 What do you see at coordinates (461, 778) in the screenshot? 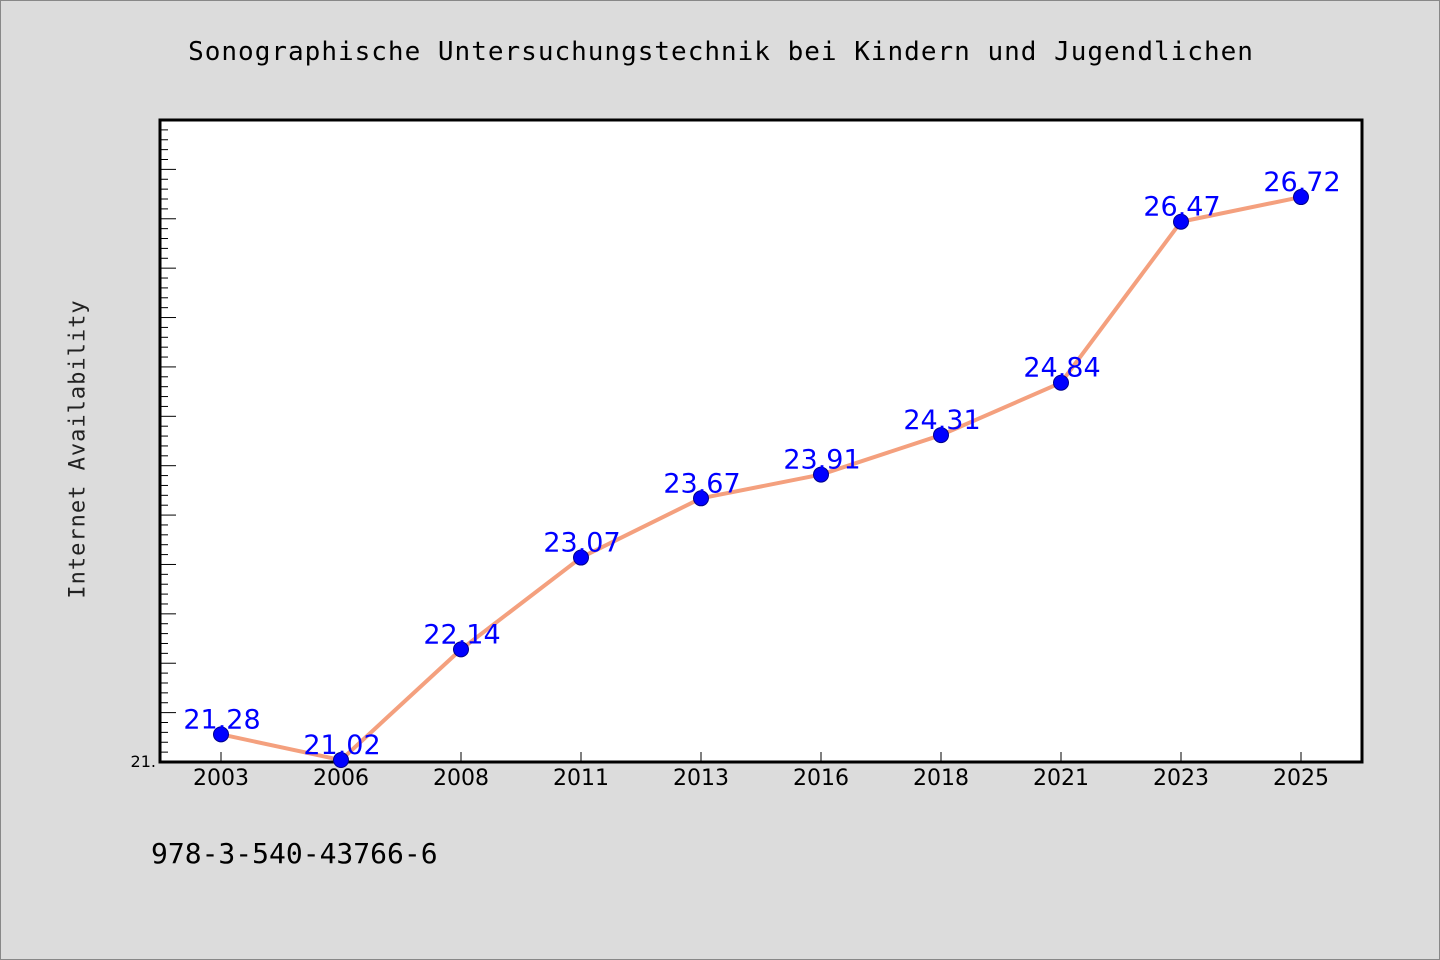
I see `x-tick-label: 2008` at bounding box center [461, 778].